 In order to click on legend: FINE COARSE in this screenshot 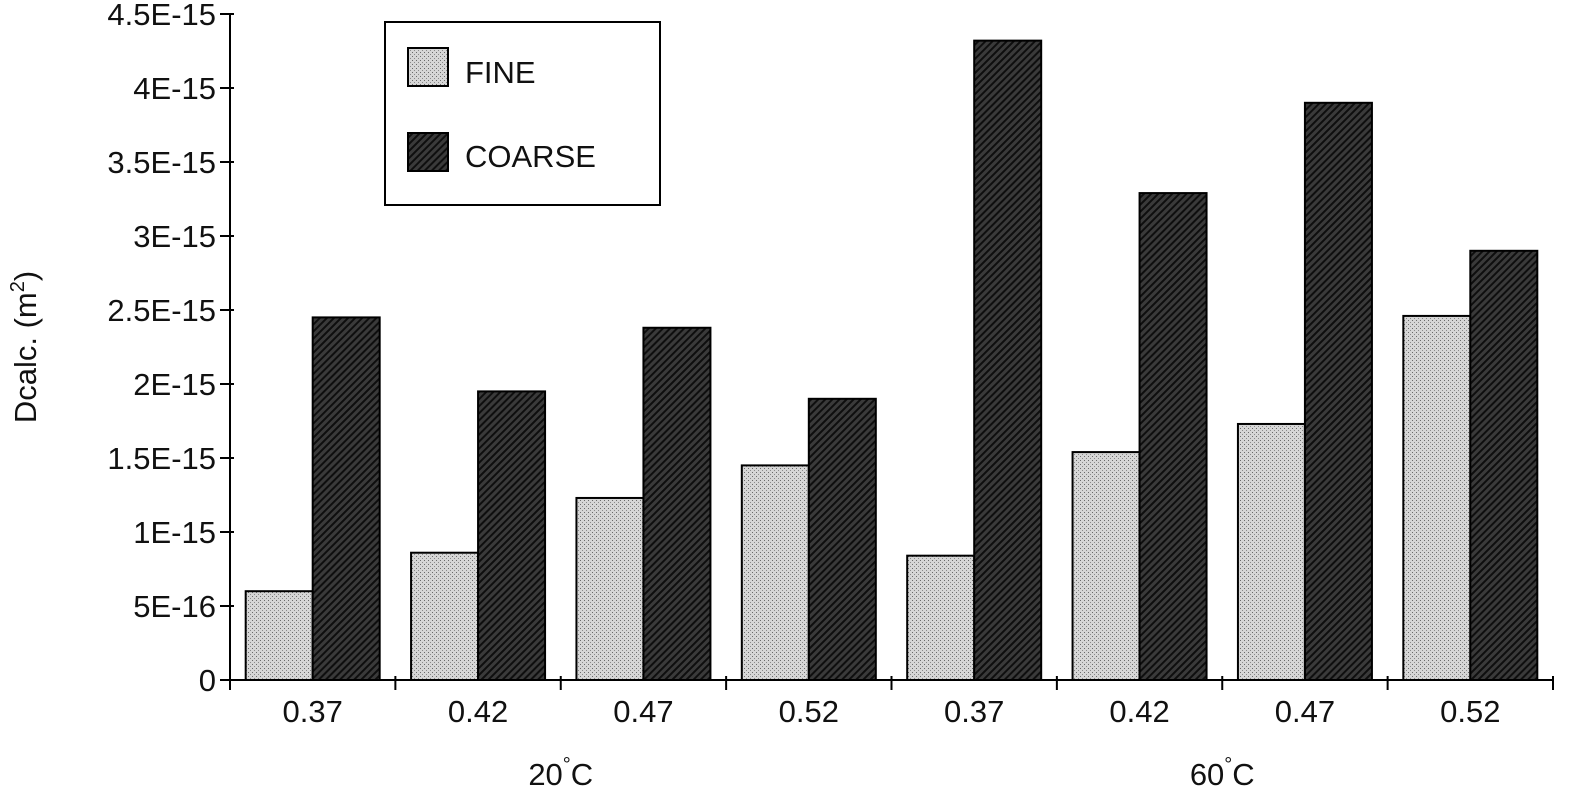, I will do `click(522, 113)`.